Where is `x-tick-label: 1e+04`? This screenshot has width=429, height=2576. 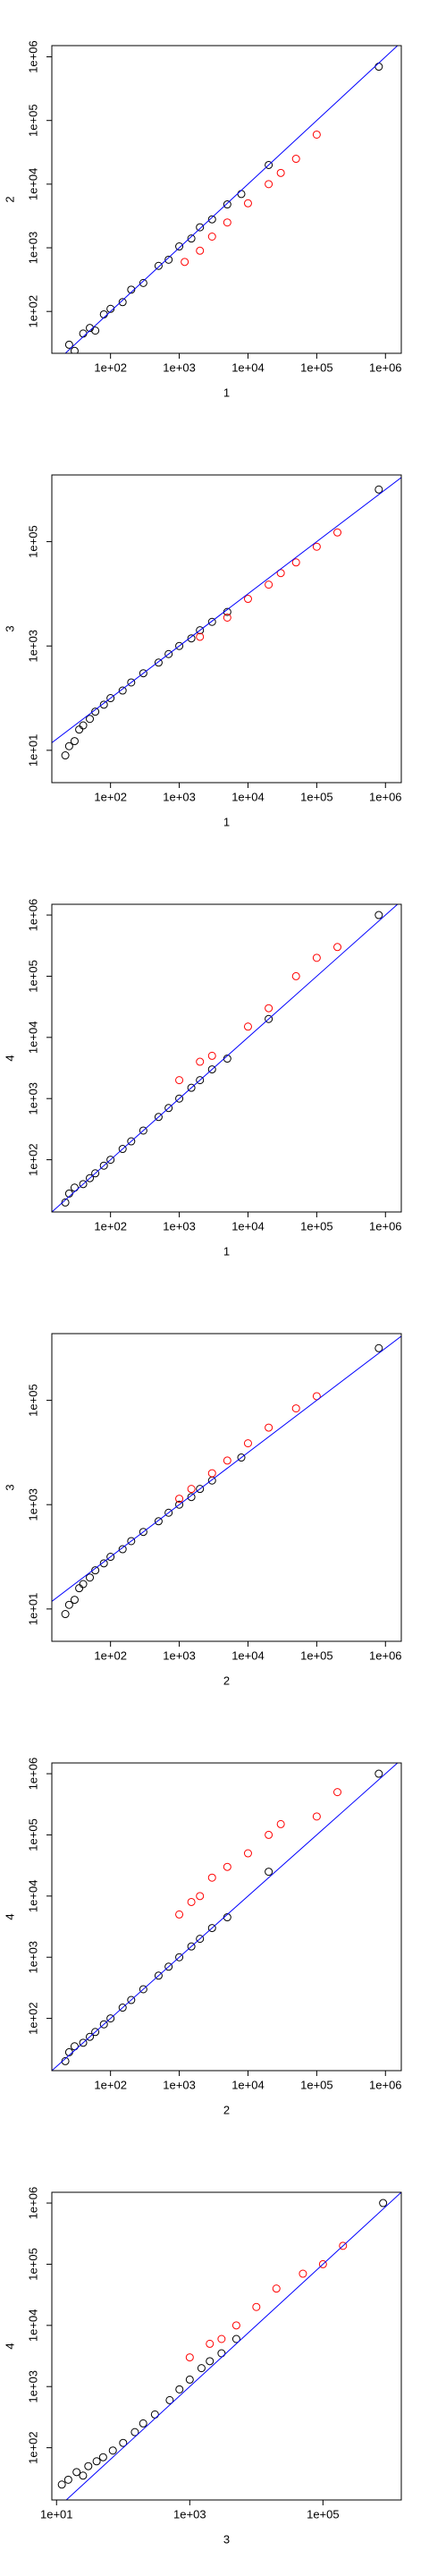
x-tick-label: 1e+04 is located at coordinates (248, 1226).